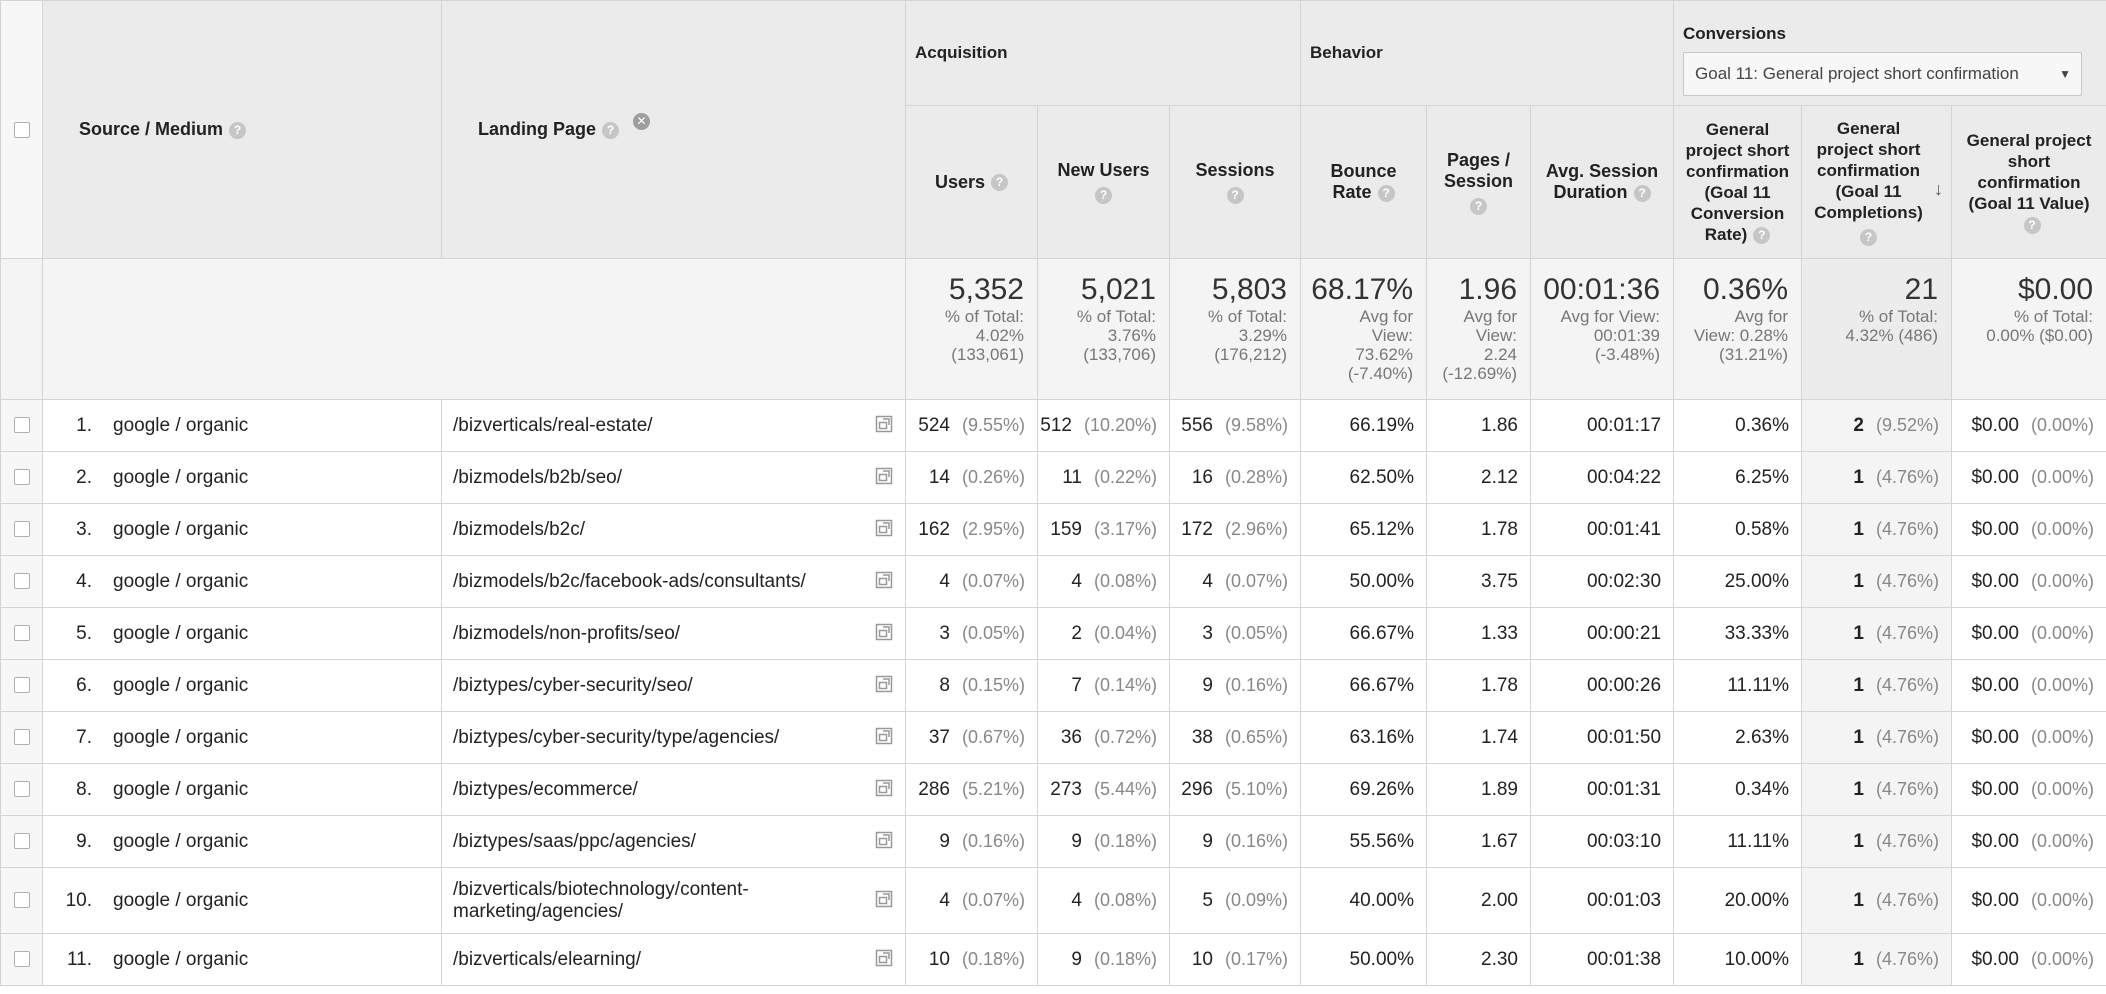 The width and height of the screenshot is (2106, 994). What do you see at coordinates (84, 581) in the screenshot?
I see `row-index: 4.` at bounding box center [84, 581].